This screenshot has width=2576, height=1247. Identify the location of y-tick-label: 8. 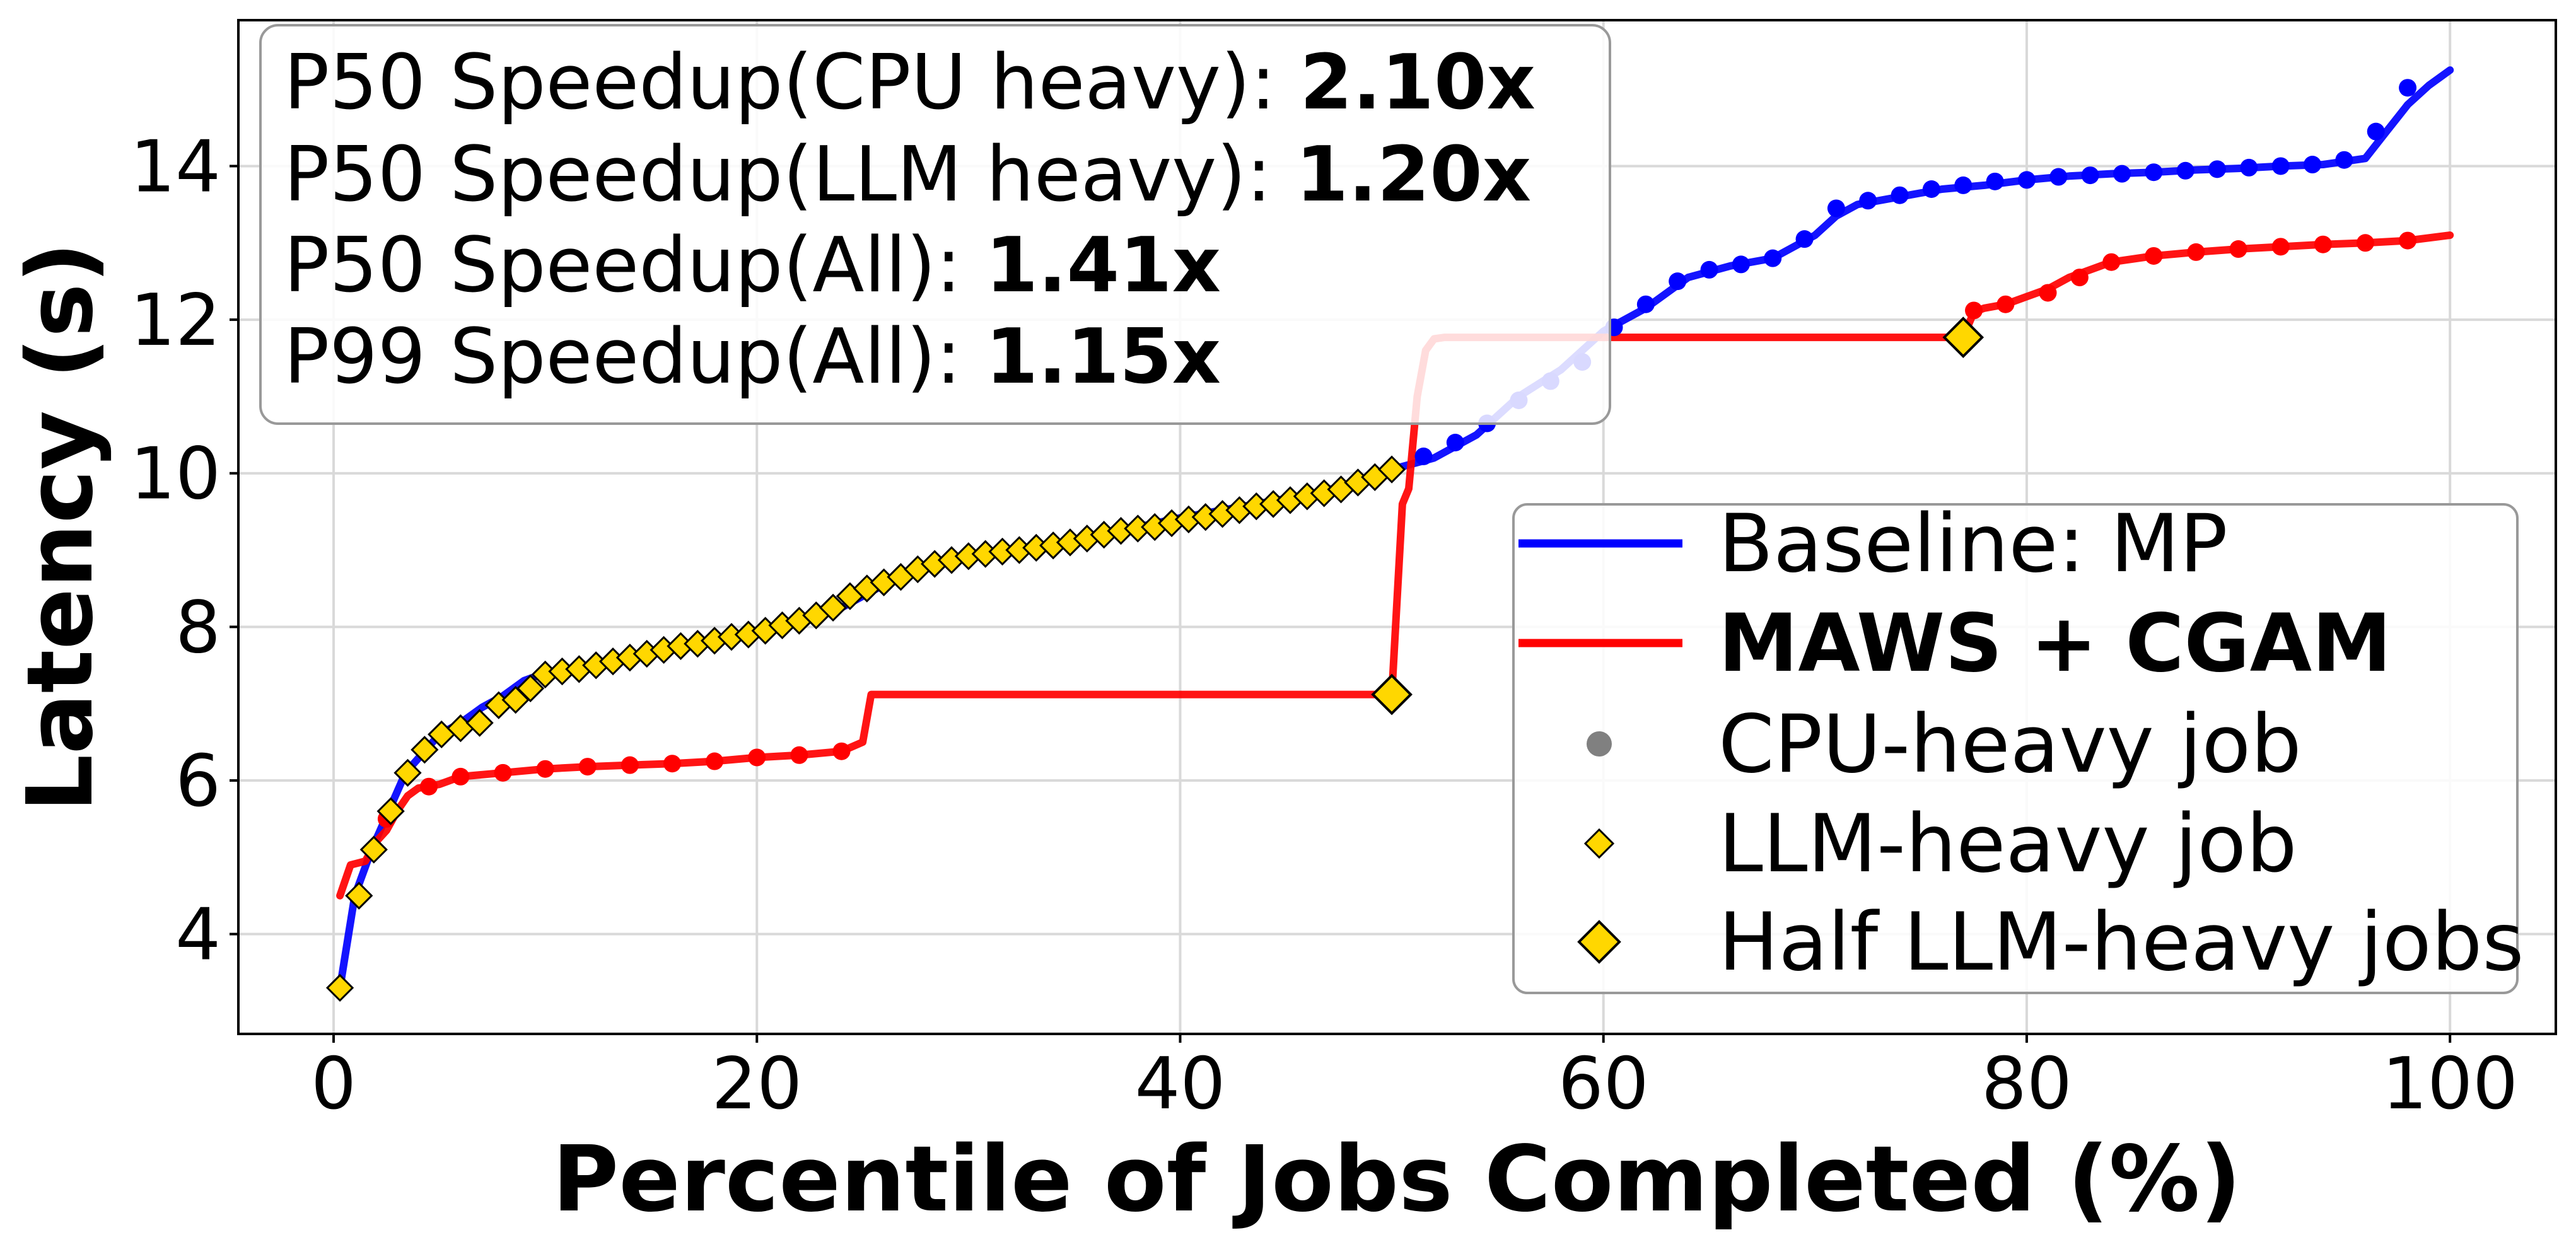
(198, 628).